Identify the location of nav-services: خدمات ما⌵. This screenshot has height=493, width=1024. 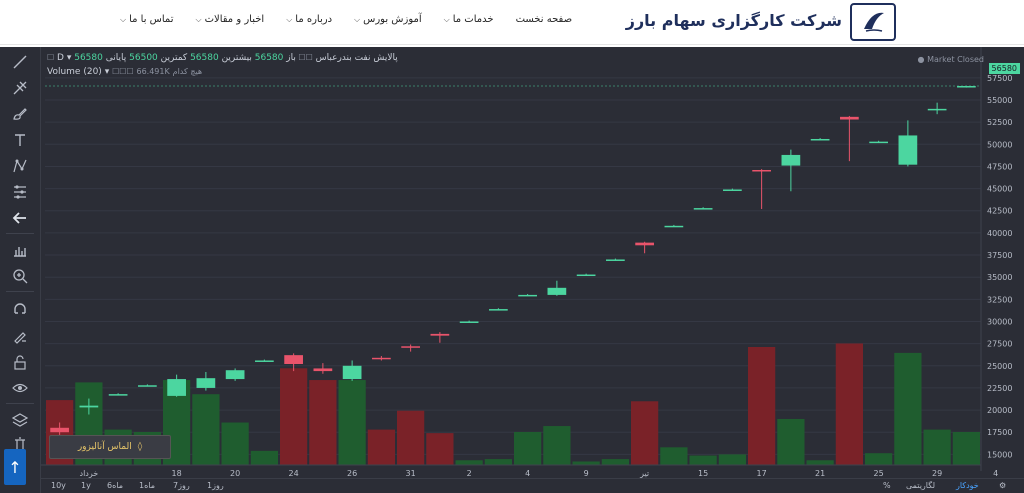
(468, 19).